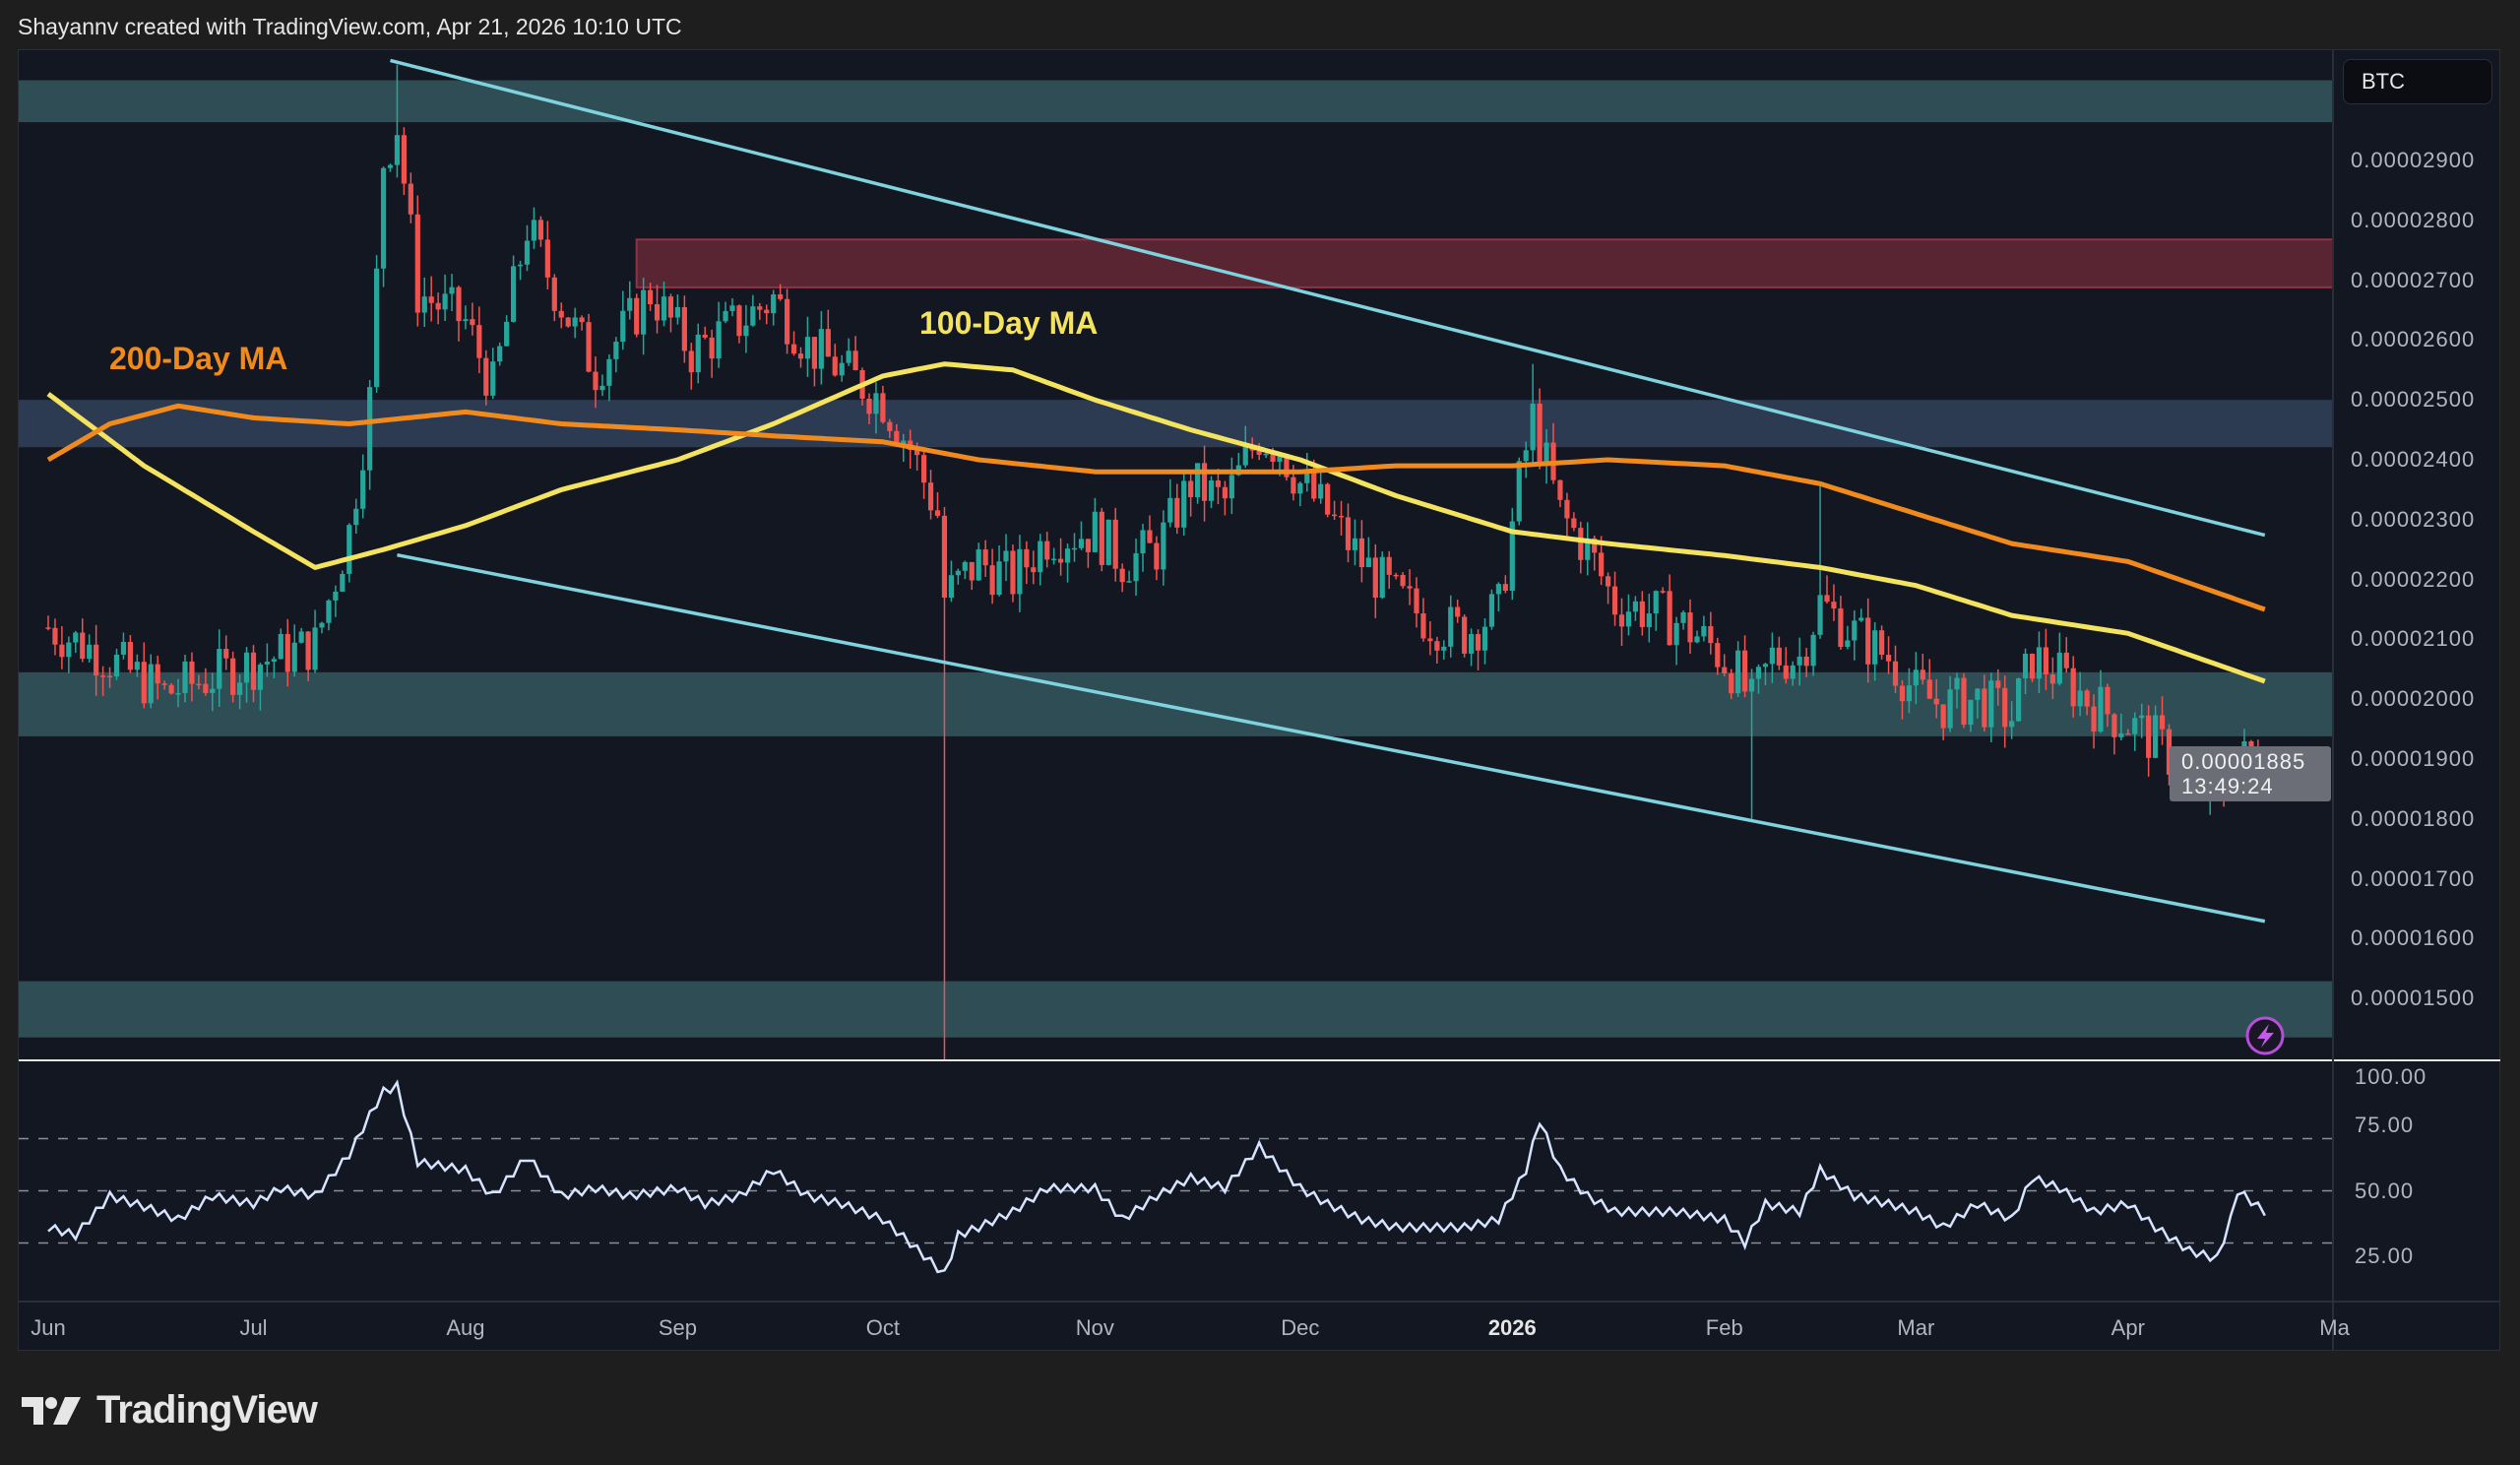 This screenshot has width=2520, height=1465. What do you see at coordinates (2417, 81) in the screenshot?
I see `symbol-button: BTC` at bounding box center [2417, 81].